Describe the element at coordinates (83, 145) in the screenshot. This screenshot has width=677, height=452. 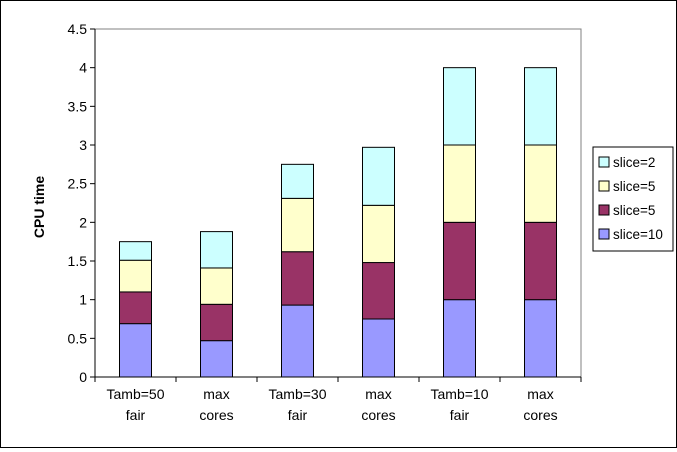
I see `y-tick-label: 3` at that location.